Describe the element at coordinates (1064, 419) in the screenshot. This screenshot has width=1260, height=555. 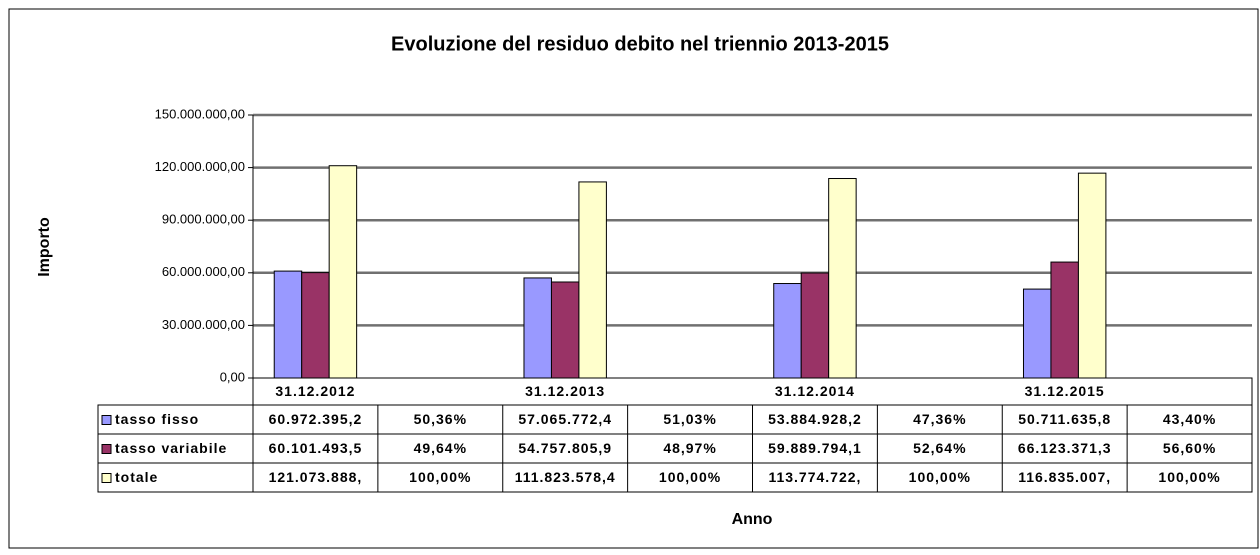
I see `table-value: 50.711.635,8` at that location.